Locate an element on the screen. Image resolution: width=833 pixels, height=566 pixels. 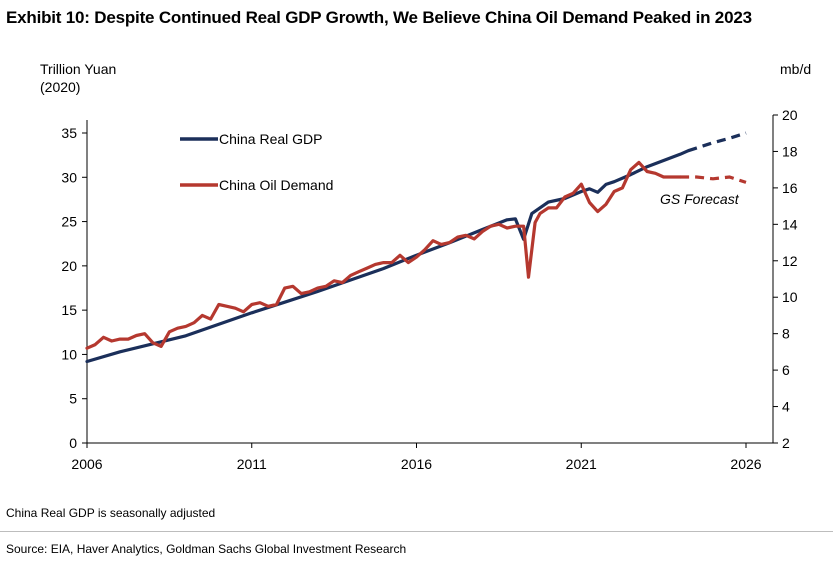
footnote: China Real GDP is seasonally adjusted is located at coordinates (111, 513).